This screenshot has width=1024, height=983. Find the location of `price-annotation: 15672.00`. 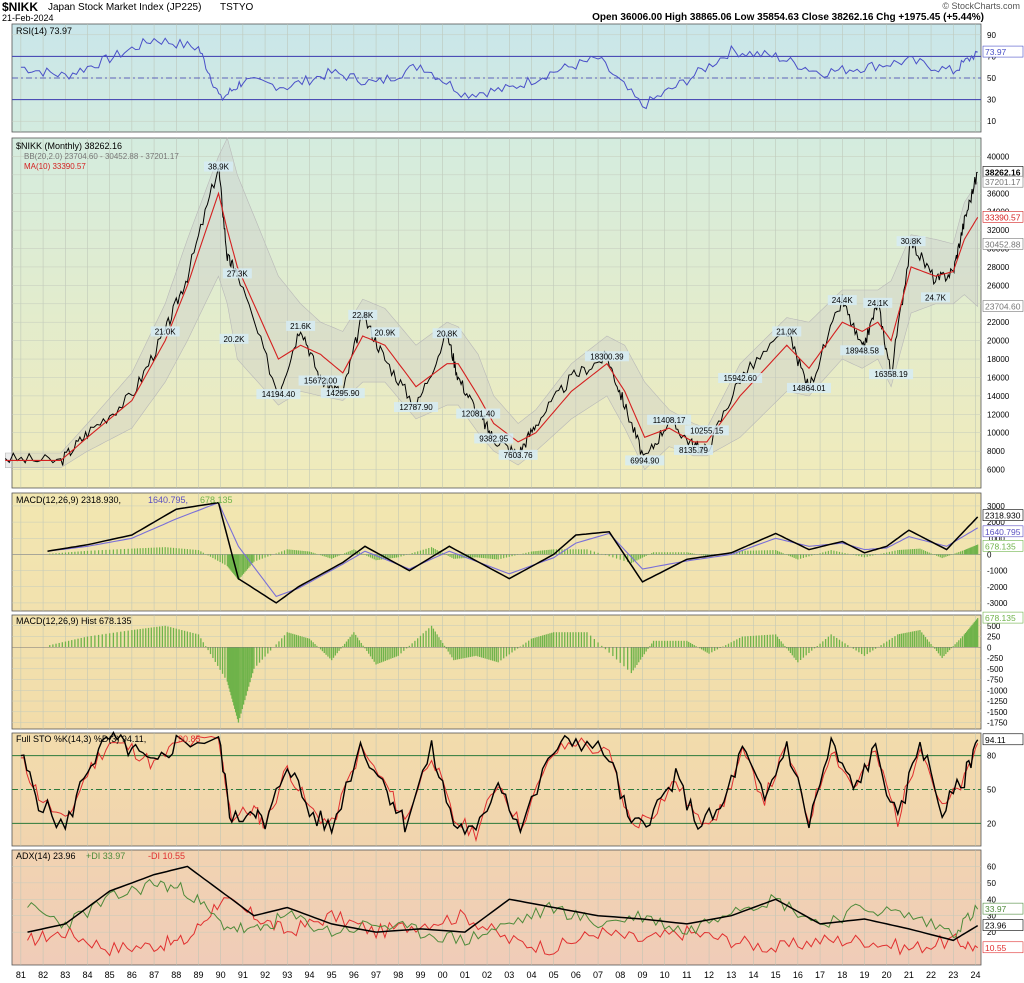

price-annotation: 15672.00 is located at coordinates (321, 380).